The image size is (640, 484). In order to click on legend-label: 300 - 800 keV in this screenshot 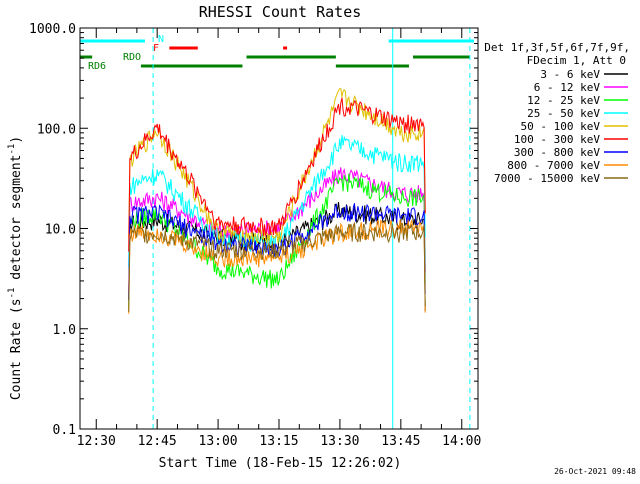, I will do `click(557, 152)`.